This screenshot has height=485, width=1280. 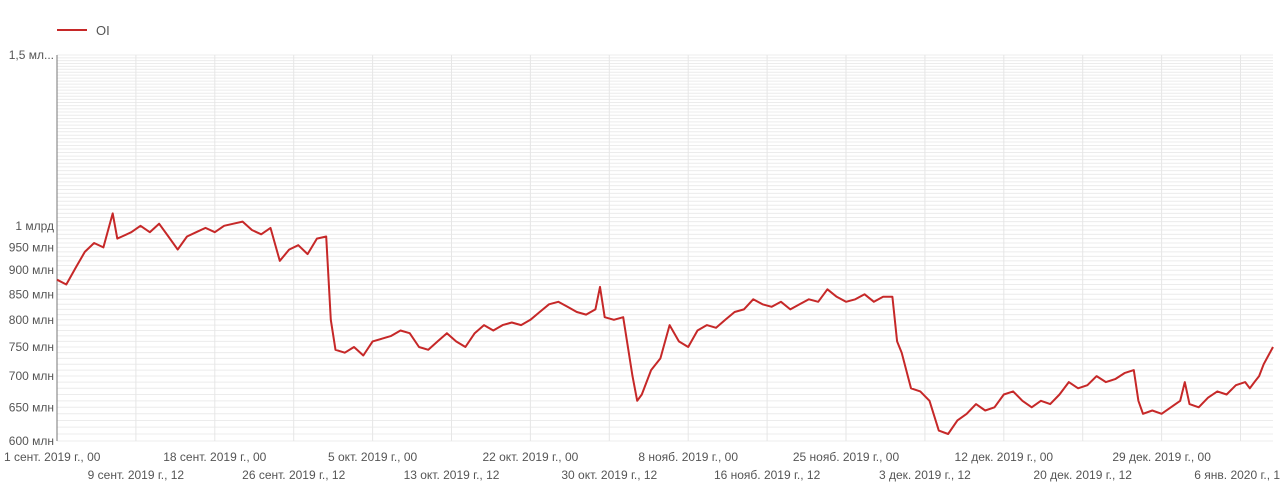 I want to click on x-tick-label: 25 нояб. 2019 г., 00, so click(x=846, y=457).